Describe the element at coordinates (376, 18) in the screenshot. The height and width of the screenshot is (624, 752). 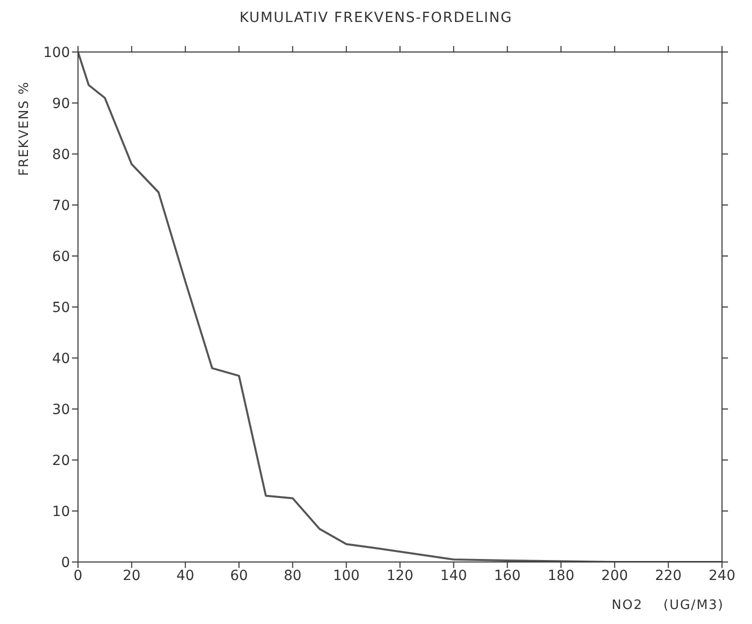
I see `chart-title: KUMULATIV FREKVENS-FORDELING` at that location.